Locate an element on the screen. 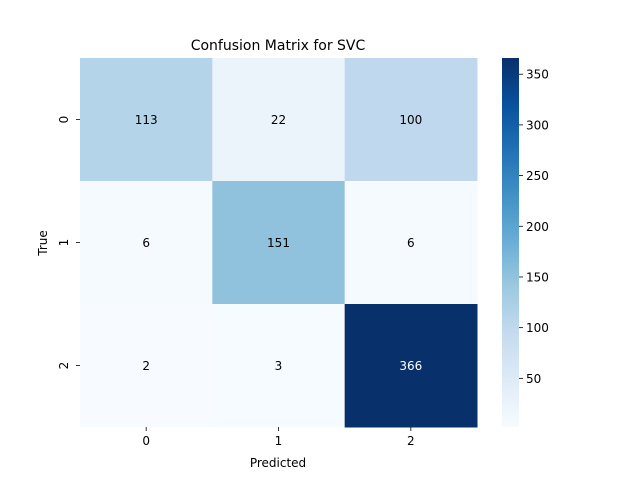 Image resolution: width=640 pixels, height=484 pixels. colorbar-tick-label-0: 50 is located at coordinates (533, 379).